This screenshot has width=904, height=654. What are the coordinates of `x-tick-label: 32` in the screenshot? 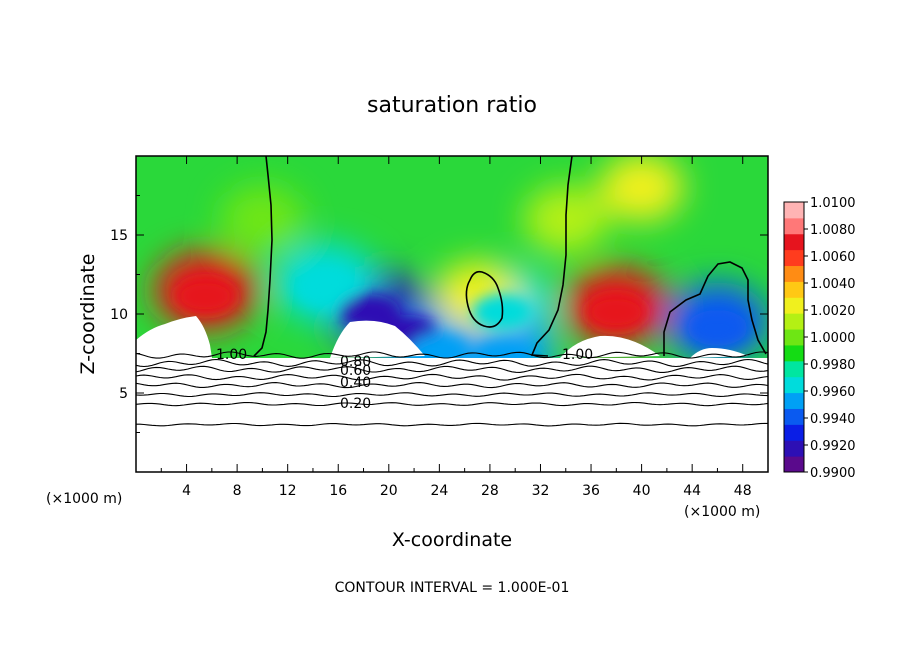 It's located at (541, 491).